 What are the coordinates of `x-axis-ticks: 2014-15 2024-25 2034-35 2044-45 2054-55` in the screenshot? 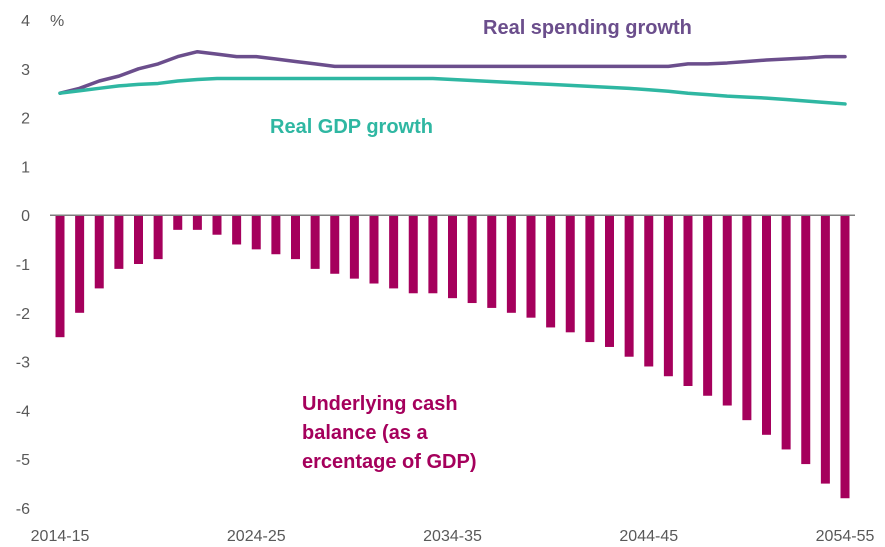 It's located at (453, 536).